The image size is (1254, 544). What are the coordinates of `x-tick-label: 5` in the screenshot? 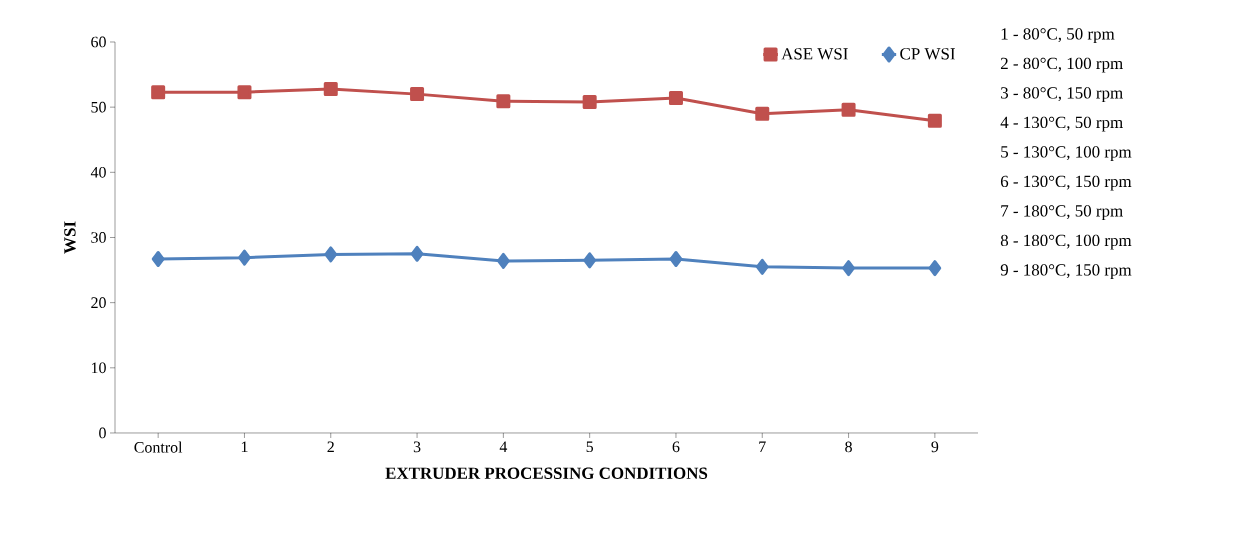 It's located at (590, 447).